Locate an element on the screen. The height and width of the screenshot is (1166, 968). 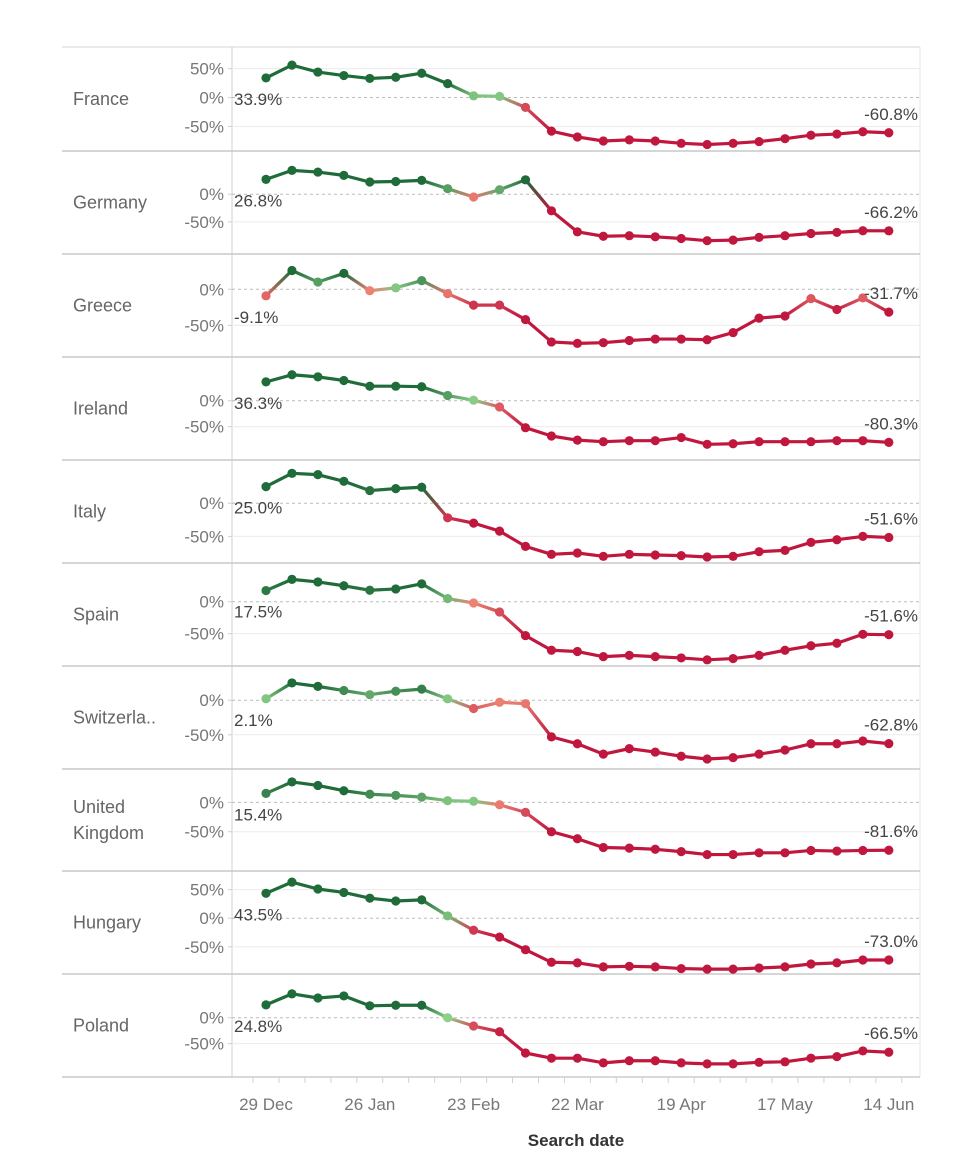
country-label: Ireland is located at coordinates (100, 409).